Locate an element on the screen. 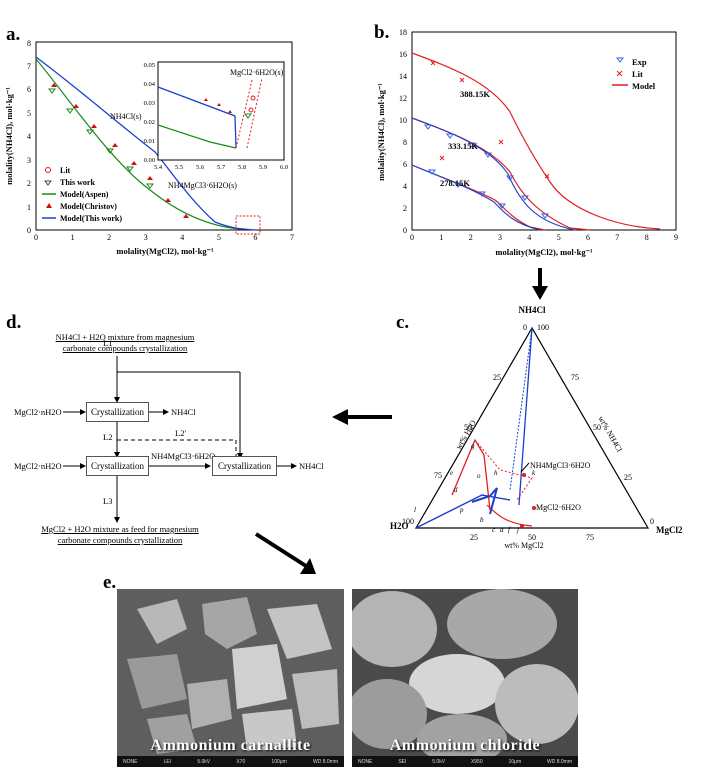 The image size is (720, 769). b-ytick: 2 is located at coordinates (405, 208).